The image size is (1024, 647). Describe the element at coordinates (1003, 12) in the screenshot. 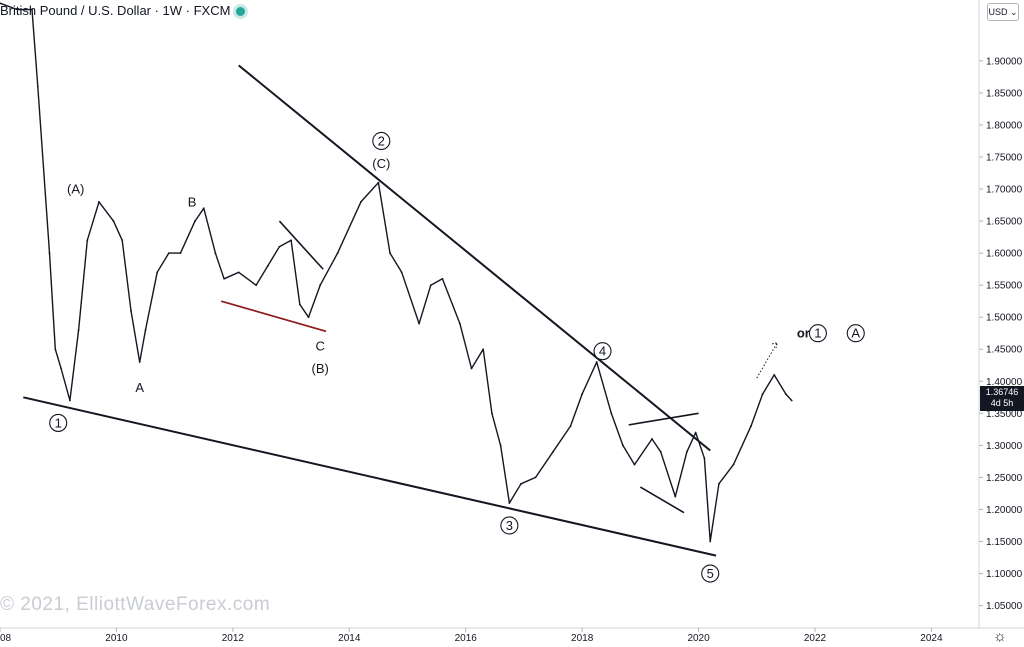

I see `currency-button: USD ⌄` at that location.